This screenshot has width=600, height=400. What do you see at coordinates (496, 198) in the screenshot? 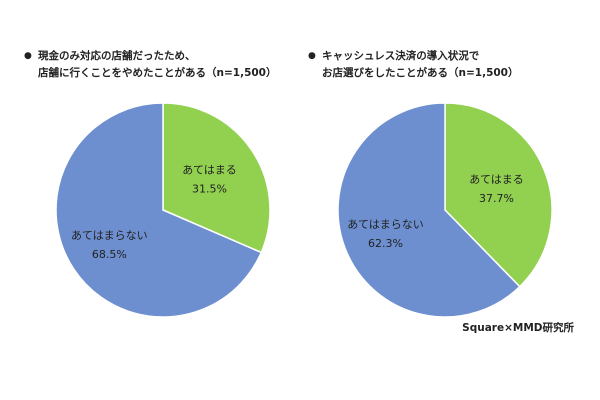
I see `slice-value-right-yes: 37.7%` at bounding box center [496, 198].